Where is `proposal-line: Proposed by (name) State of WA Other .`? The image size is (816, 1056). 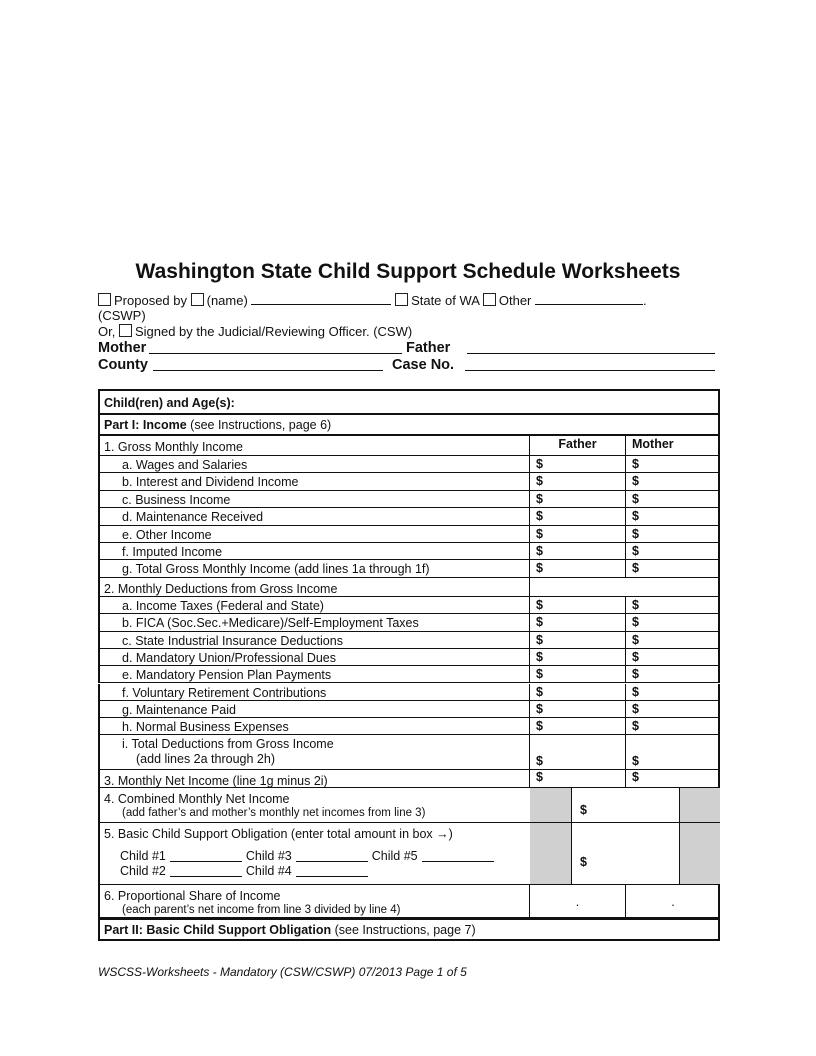 proposal-line: Proposed by (name) State of WA Other . is located at coordinates (372, 300).